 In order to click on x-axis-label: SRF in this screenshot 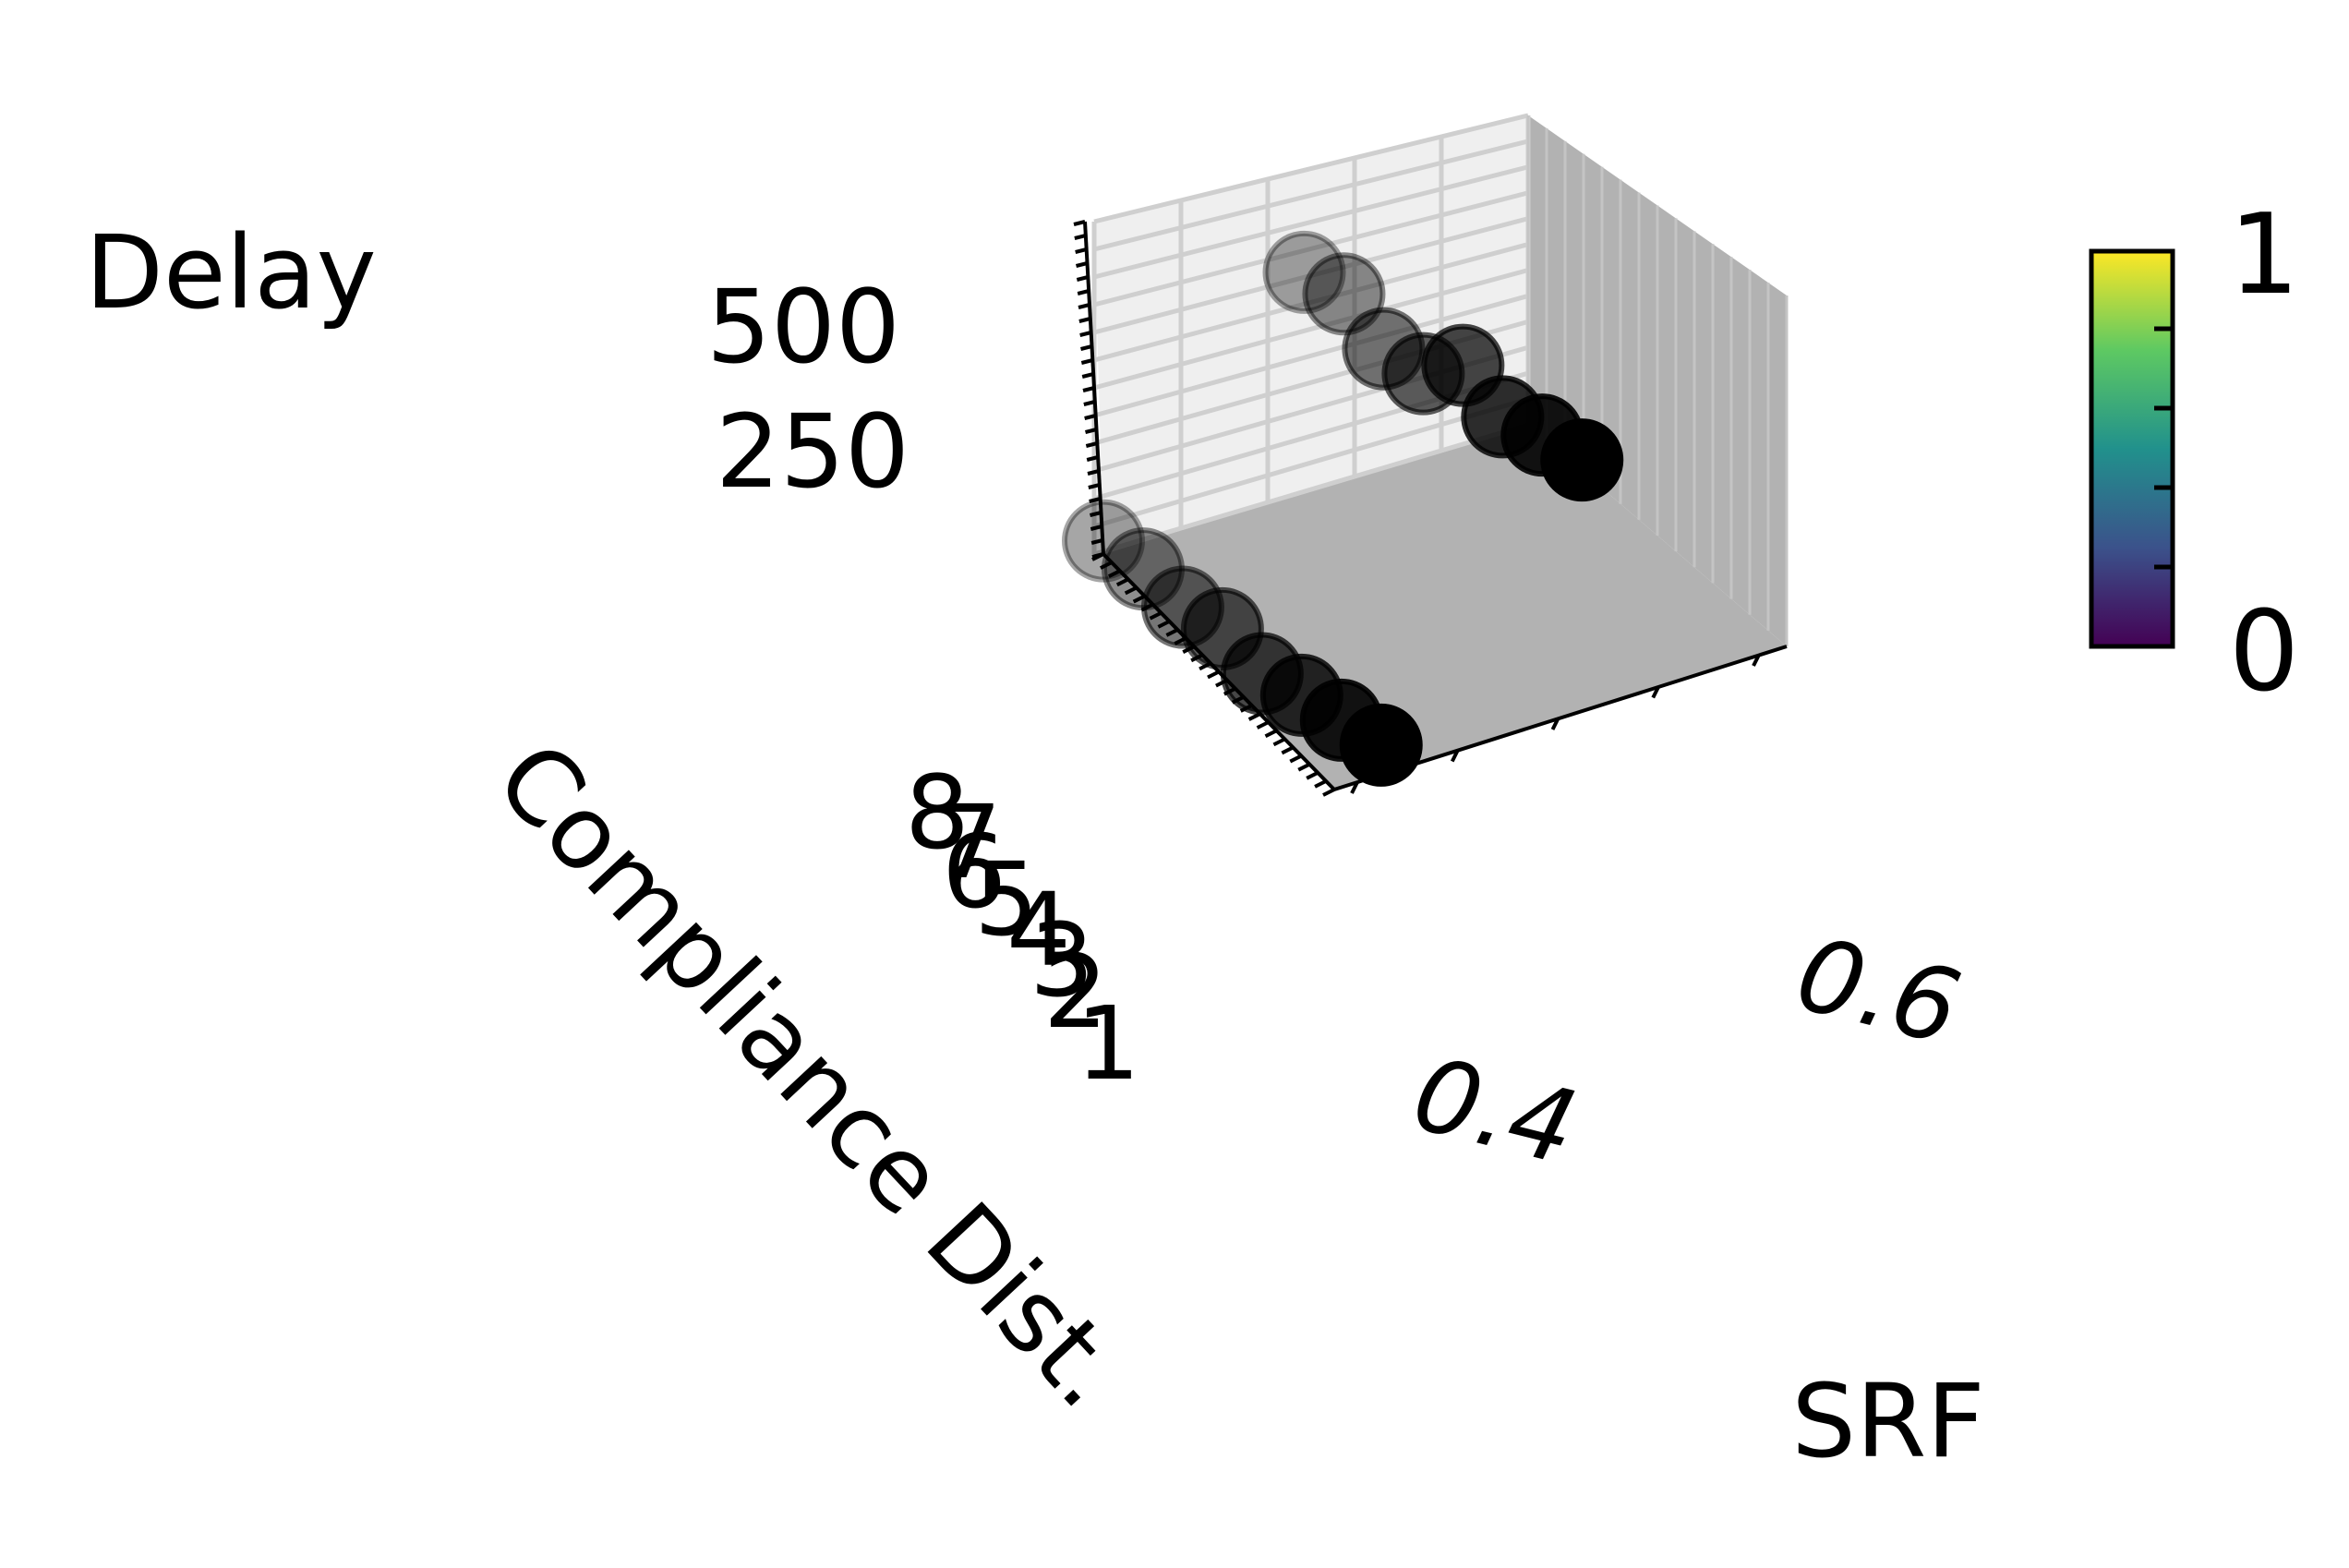, I will do `click(1888, 1421)`.